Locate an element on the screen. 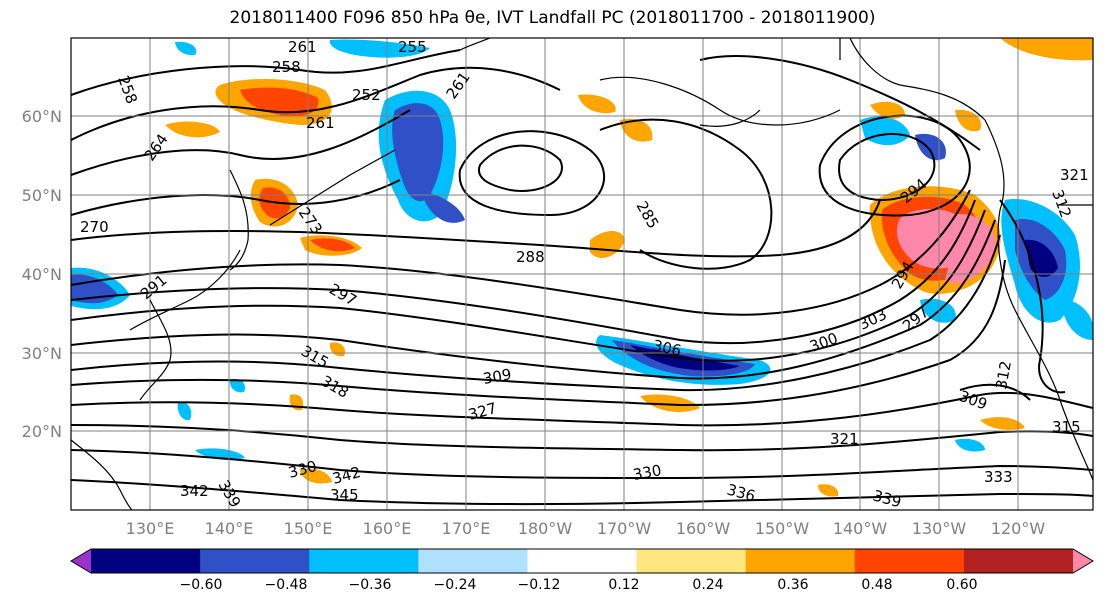 The width and height of the screenshot is (1105, 603). colorbar-tick-label: −0.24 is located at coordinates (455, 585).